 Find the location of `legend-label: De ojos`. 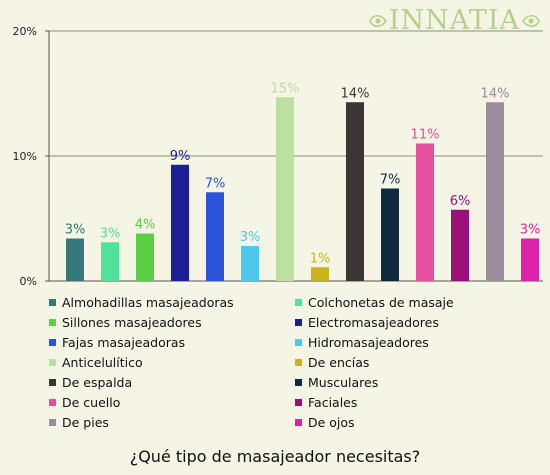

legend-label: De ojos is located at coordinates (331, 422).